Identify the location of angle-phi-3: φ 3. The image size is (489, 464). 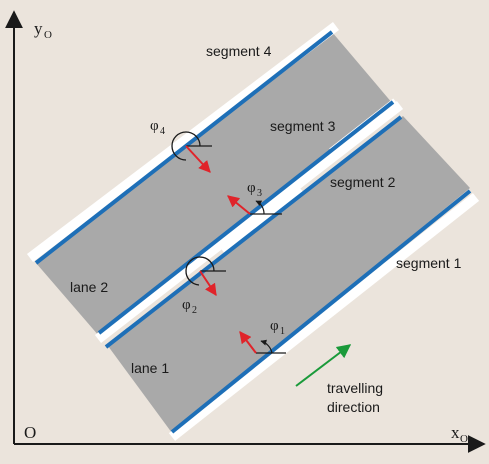
(254, 197).